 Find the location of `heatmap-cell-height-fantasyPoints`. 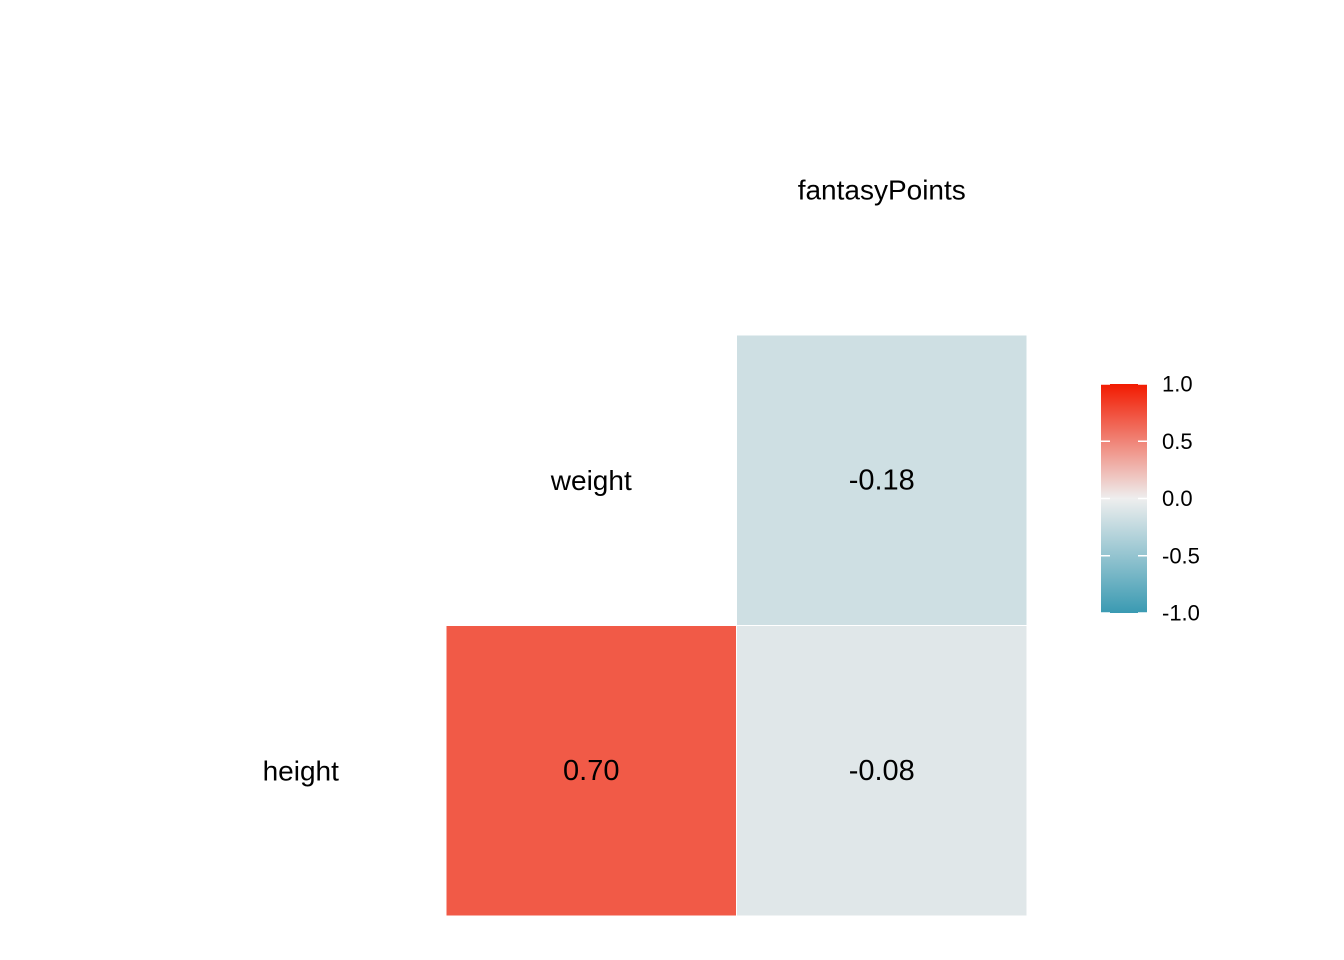

heatmap-cell-height-fantasyPoints is located at coordinates (882, 771).